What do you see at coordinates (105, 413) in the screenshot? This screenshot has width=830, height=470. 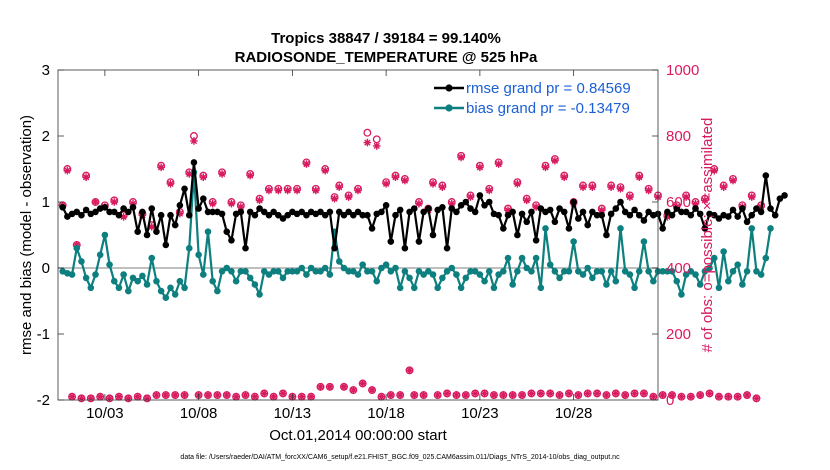 I see `x-tick-label: 10/03` at bounding box center [105, 413].